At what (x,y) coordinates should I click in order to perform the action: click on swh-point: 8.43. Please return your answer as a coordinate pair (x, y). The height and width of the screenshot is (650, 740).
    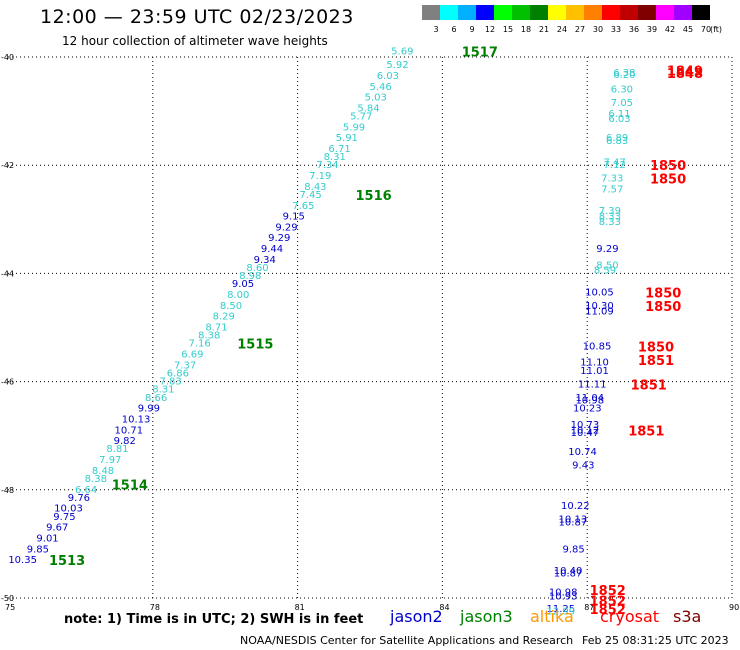
    Looking at the image, I should click on (315, 187).